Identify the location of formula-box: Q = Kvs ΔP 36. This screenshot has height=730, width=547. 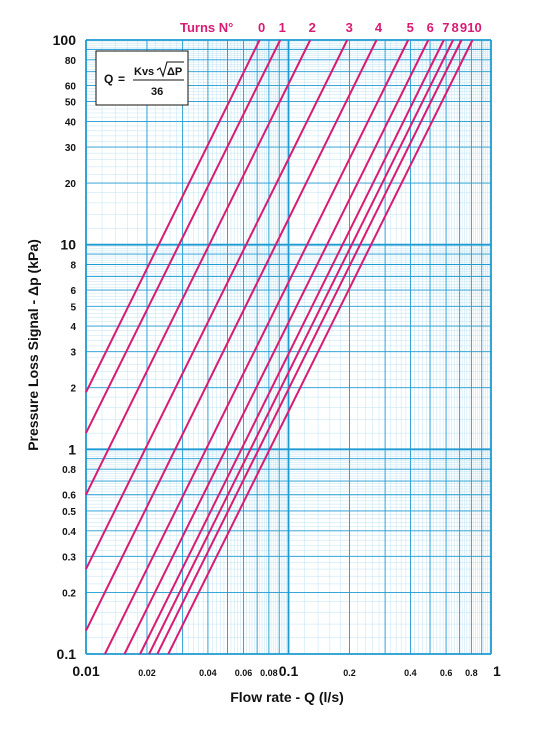
(142, 78).